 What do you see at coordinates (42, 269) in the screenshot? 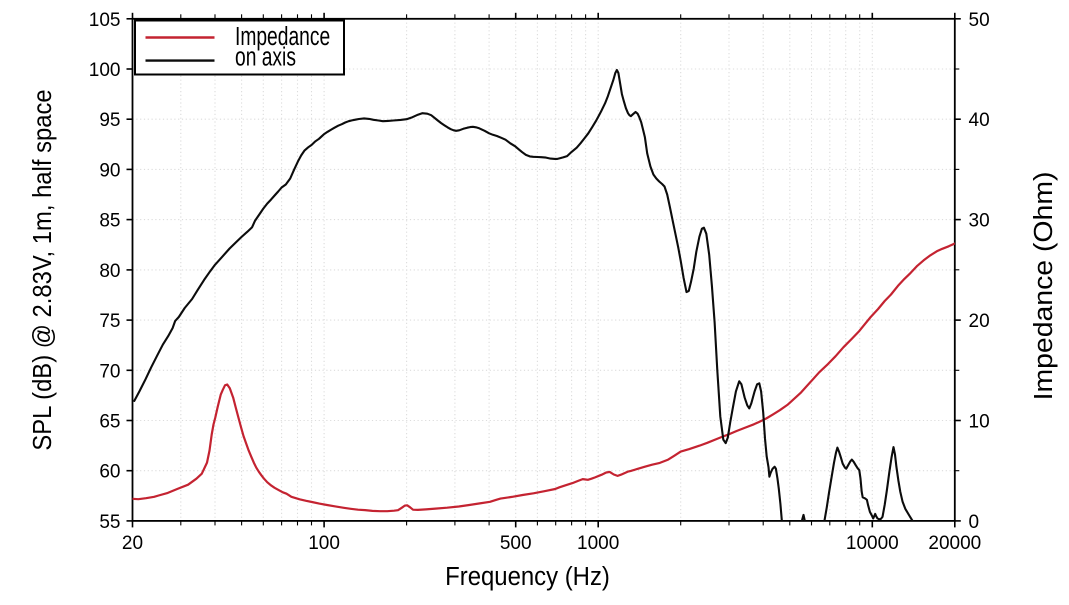
I see `svg-text:SPL (dB) @ 2.83V, 1m, half spa: SPL (dB) @ 2.83V, 1m, half space` at bounding box center [42, 269].